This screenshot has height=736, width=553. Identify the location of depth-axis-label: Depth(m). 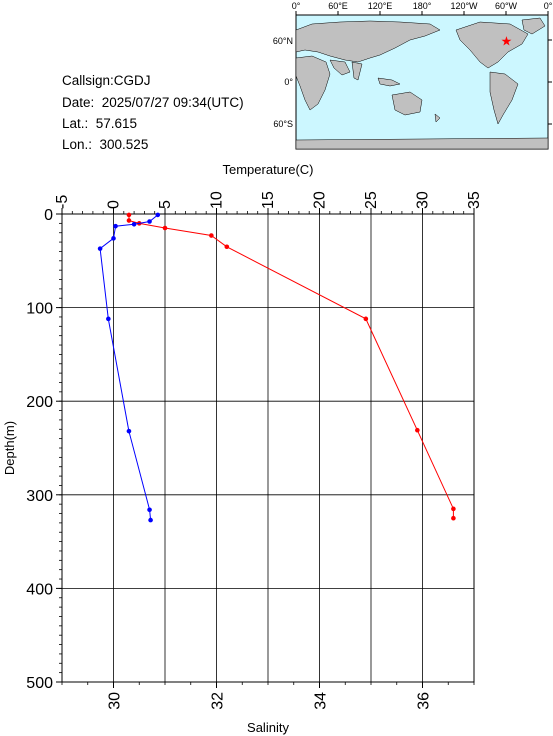
(9, 448).